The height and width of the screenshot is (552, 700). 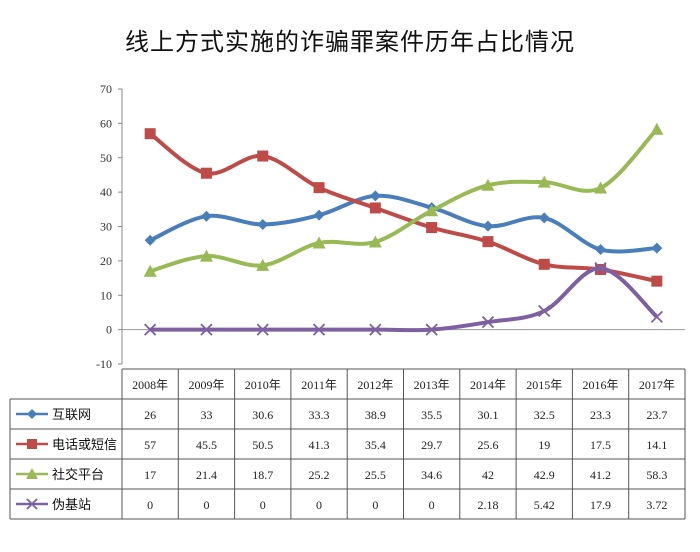 I want to click on data-label-3-9: 3.72, so click(x=656, y=505).